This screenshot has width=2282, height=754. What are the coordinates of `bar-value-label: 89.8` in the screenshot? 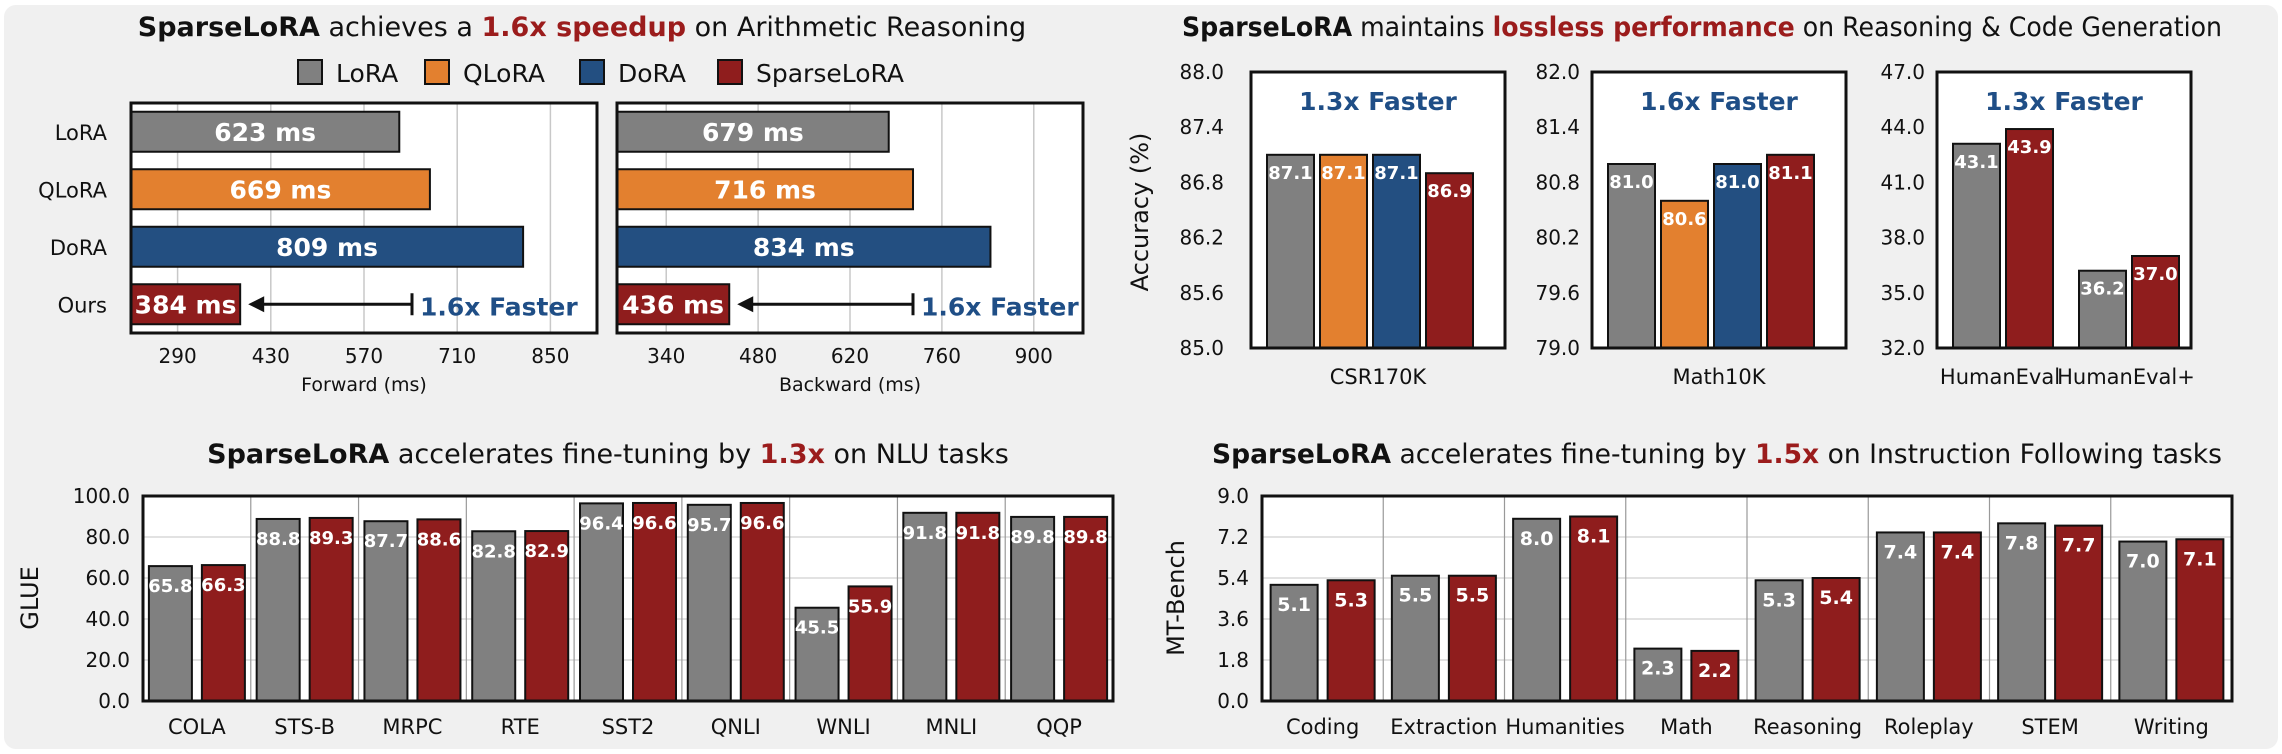 It's located at (1085, 537).